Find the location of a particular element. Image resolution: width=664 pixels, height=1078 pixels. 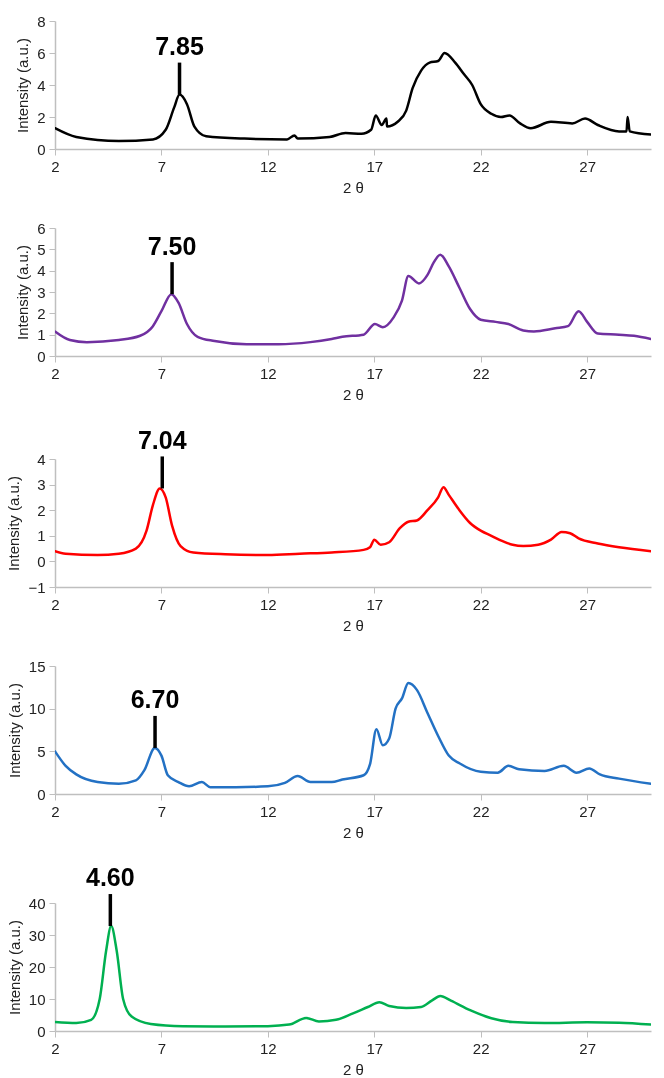

annotation: 7.50 is located at coordinates (172, 245).